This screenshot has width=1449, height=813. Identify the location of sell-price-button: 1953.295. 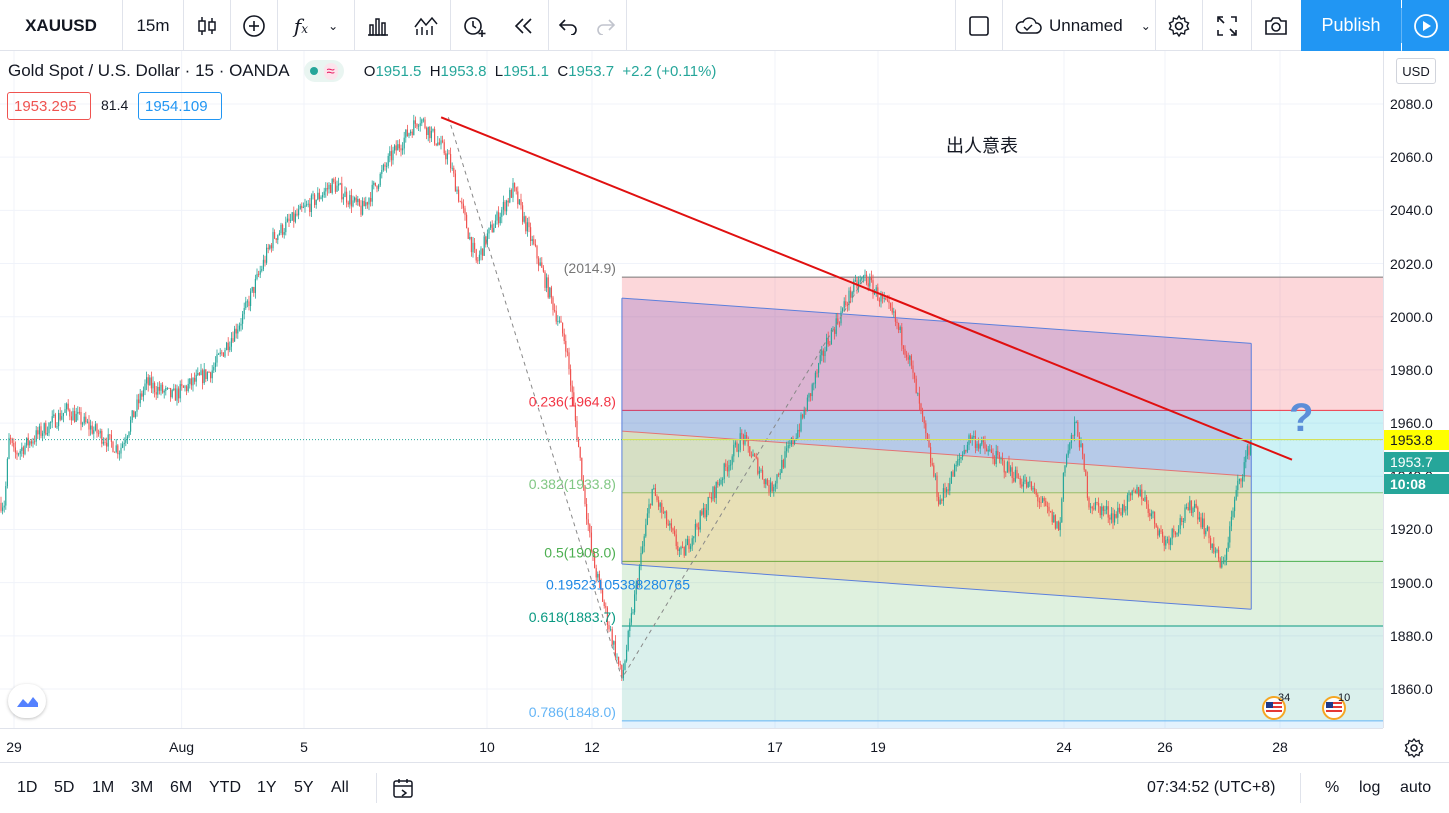
(49, 106).